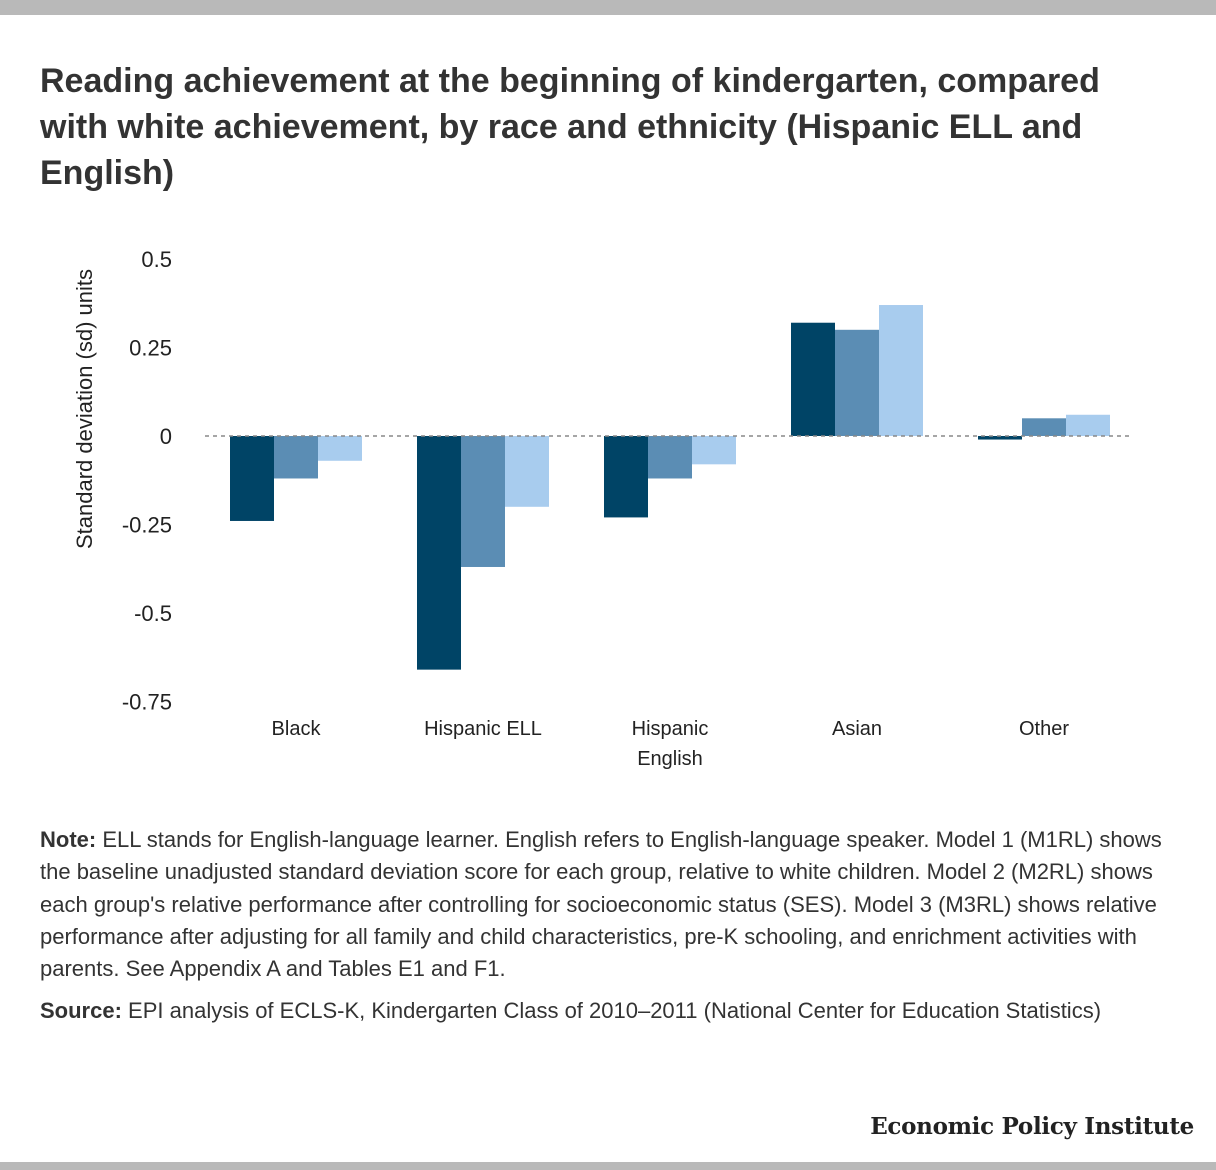  I want to click on y-tick-label: 0.25, so click(150, 348).